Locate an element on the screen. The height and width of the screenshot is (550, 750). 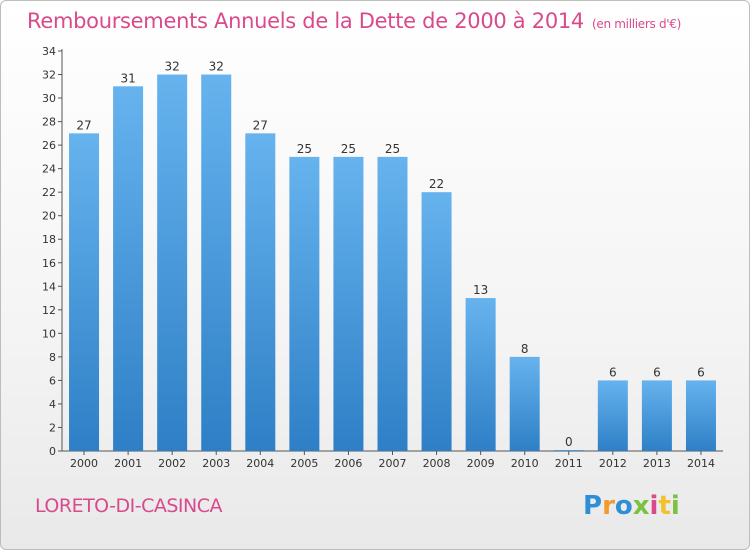
x-tick-label: 2006 is located at coordinates (348, 463).